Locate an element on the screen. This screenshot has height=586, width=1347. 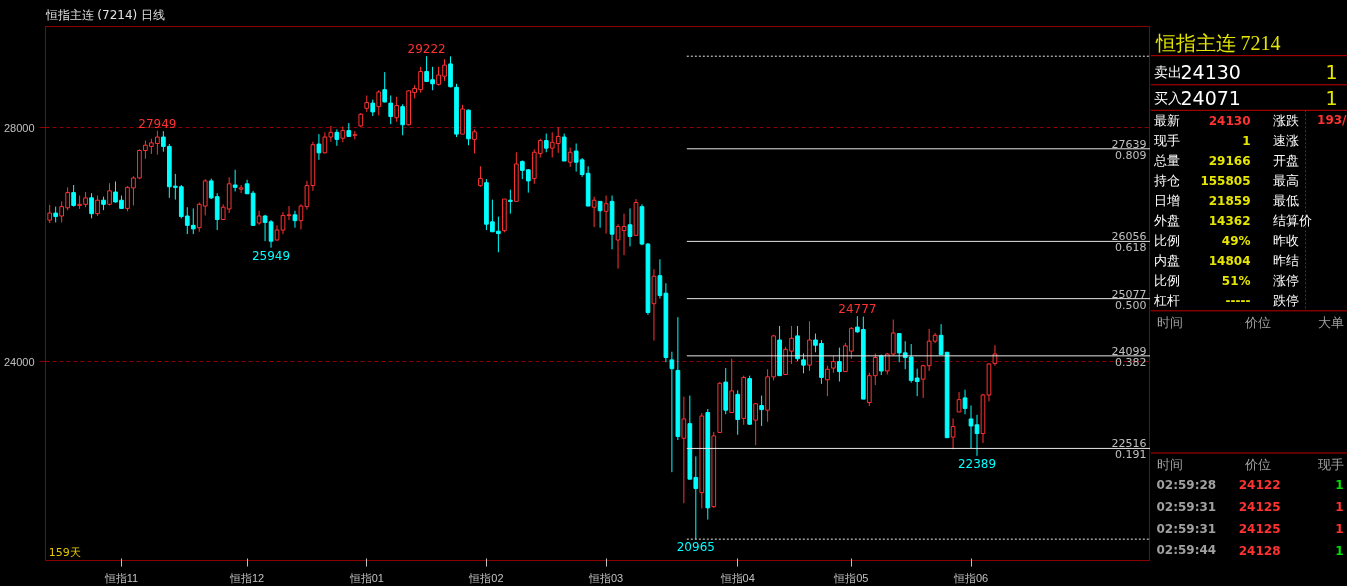
text: 29166 is located at coordinates (1229, 160).